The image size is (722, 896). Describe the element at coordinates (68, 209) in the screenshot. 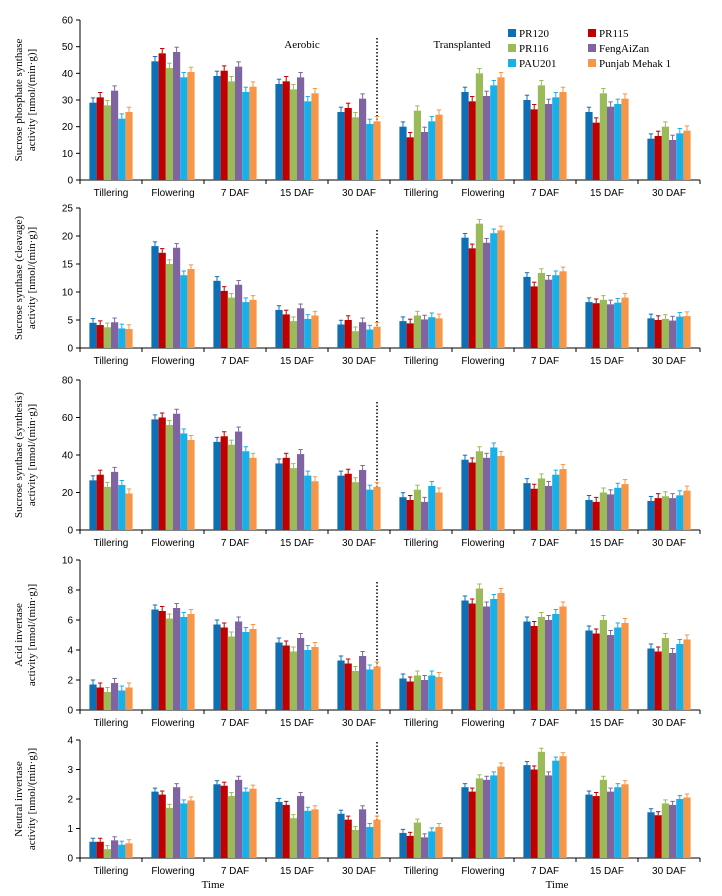

I see `y-tick-label: 25` at that location.